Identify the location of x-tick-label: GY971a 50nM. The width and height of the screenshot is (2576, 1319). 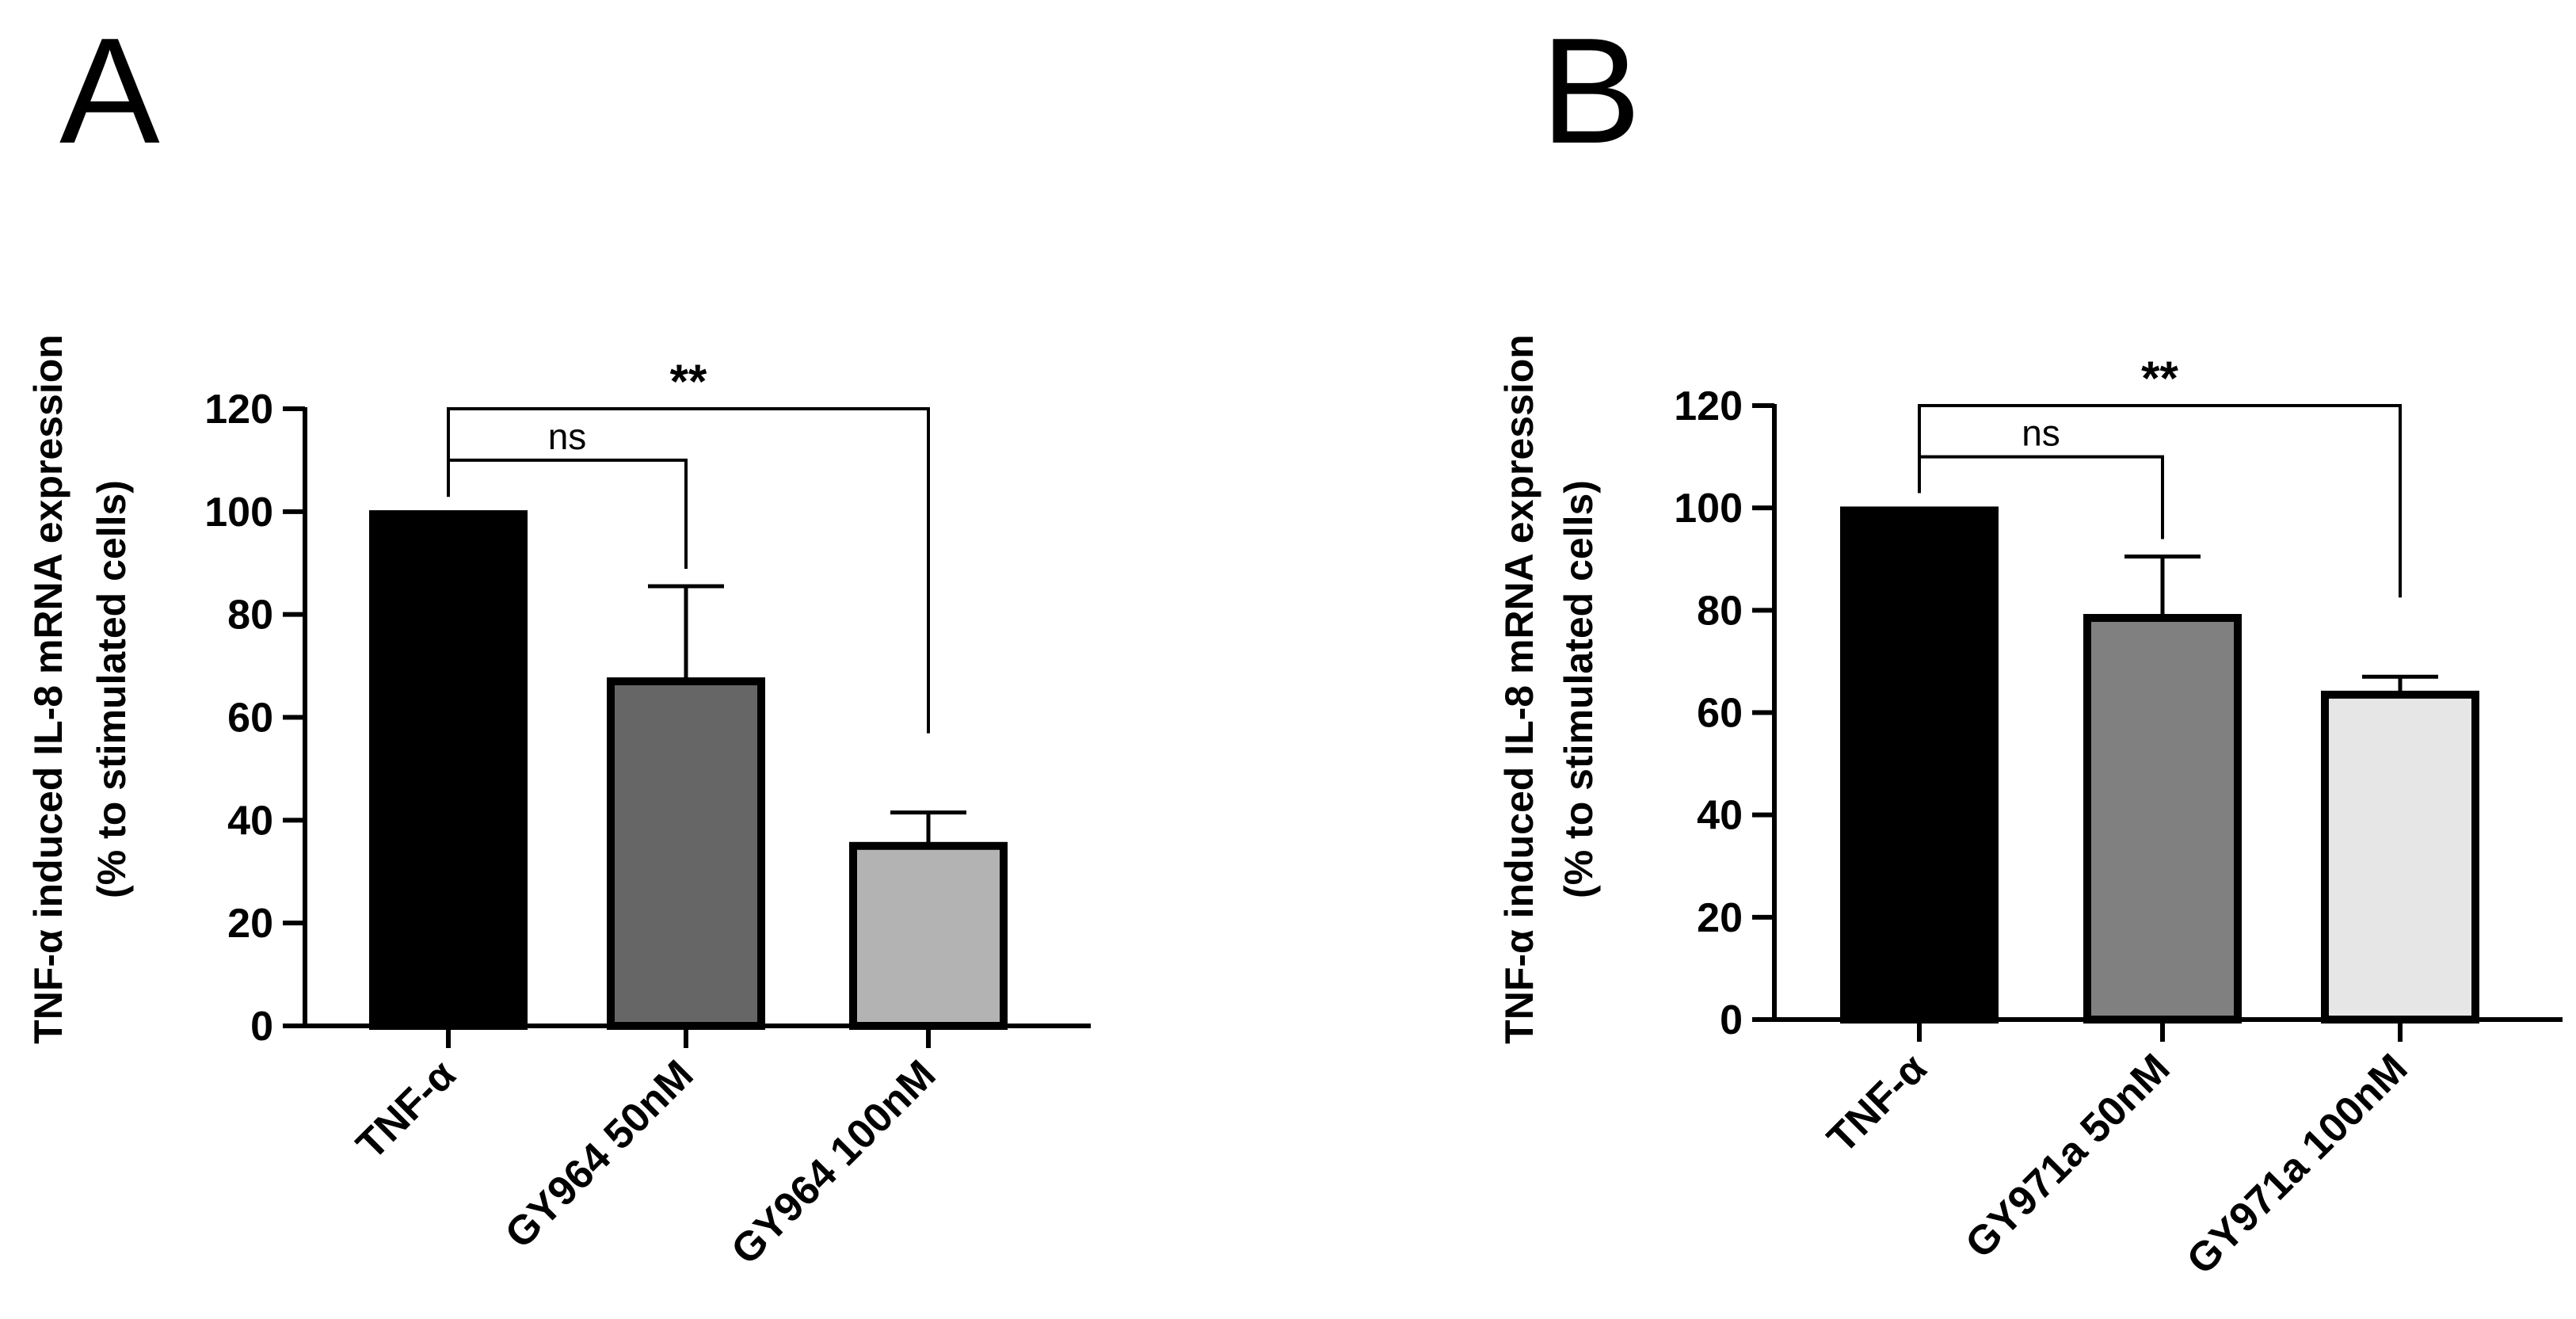
(2067, 1156).